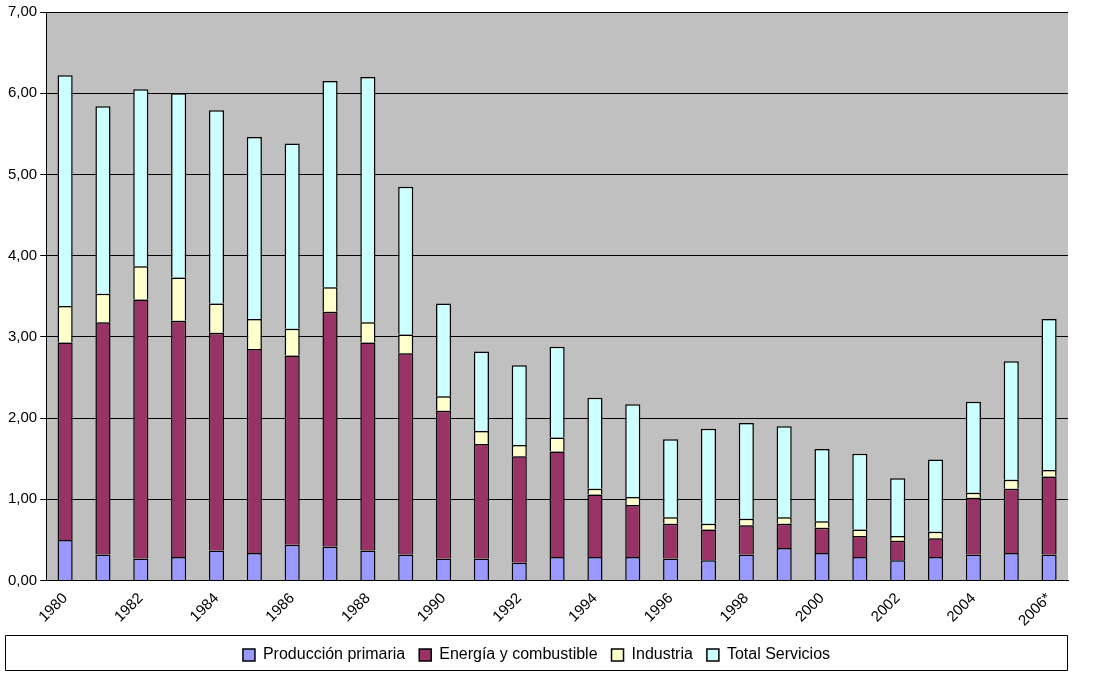 The width and height of the screenshot is (1098, 681). I want to click on y-tick-label: 3,00, so click(22, 336).